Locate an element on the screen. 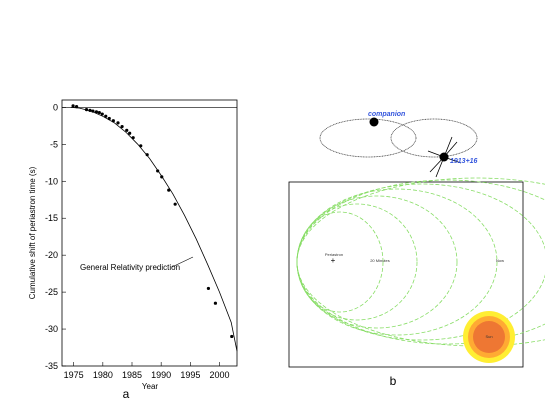  x-ticks: 1975 1980 1985 1990 1995 2000 is located at coordinates (147, 371).